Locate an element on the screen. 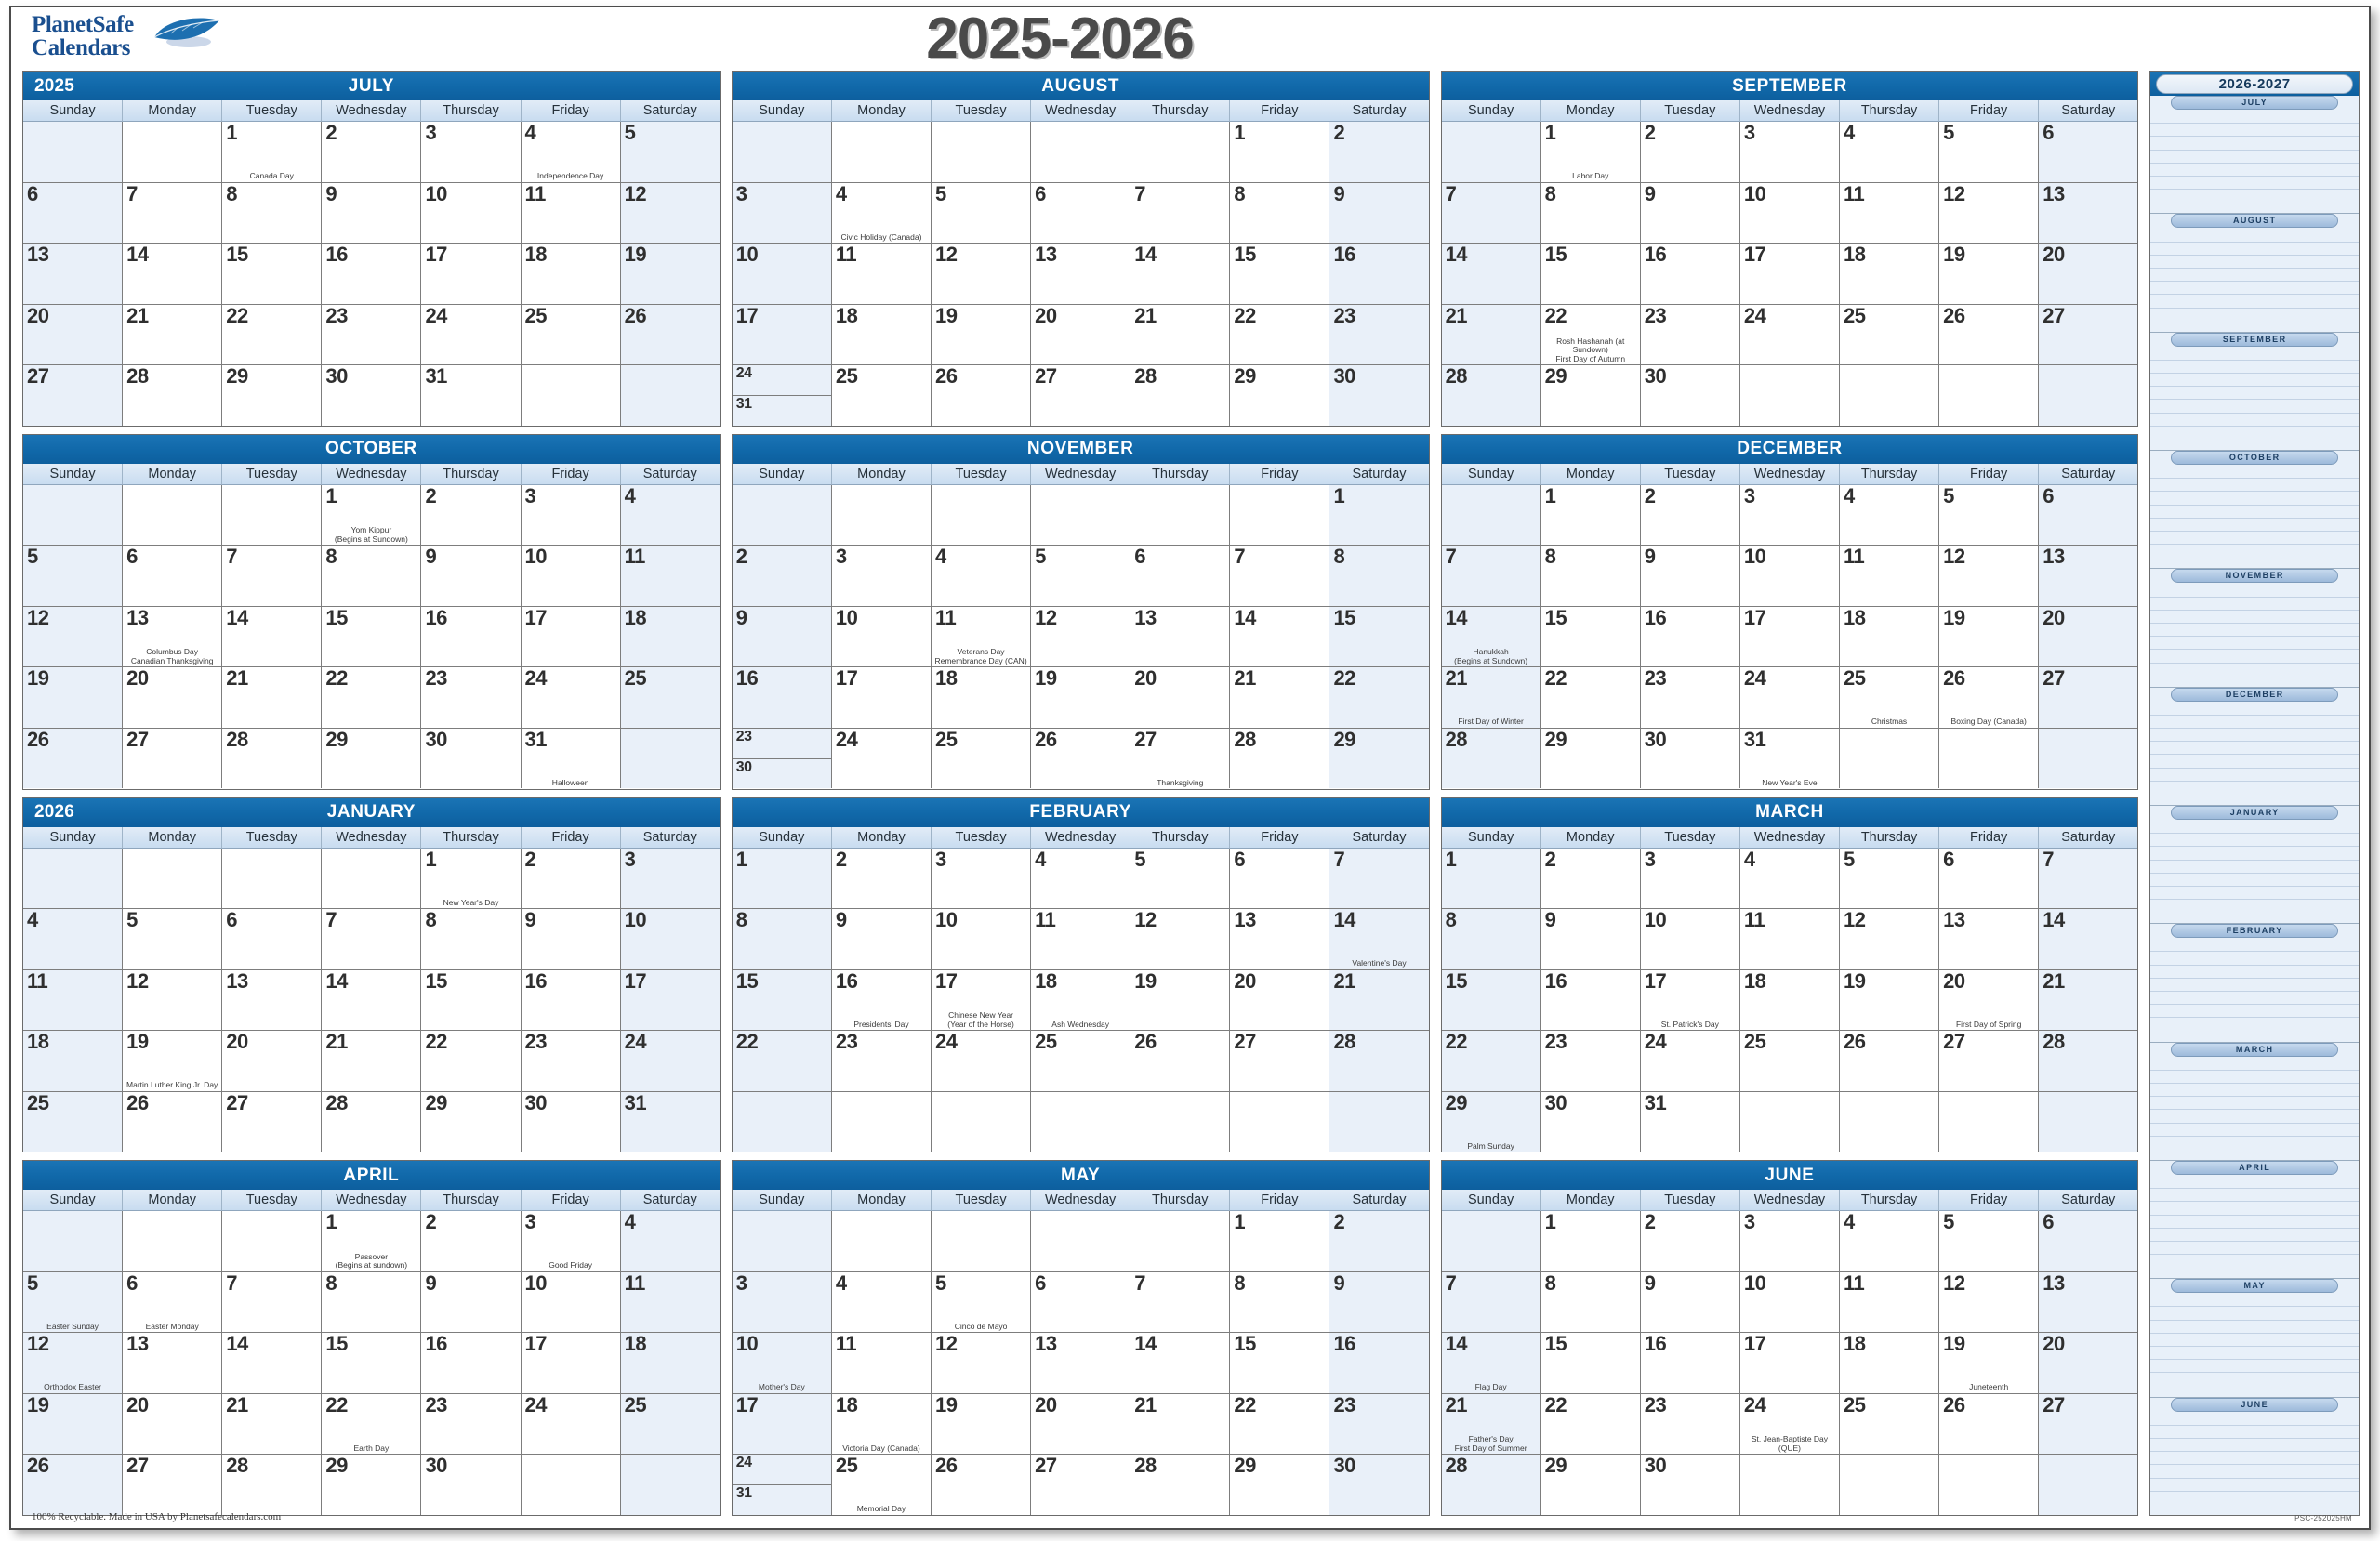 The height and width of the screenshot is (1541, 2380). day-cell: 29 Palm Sunday is located at coordinates (1491, 1121).